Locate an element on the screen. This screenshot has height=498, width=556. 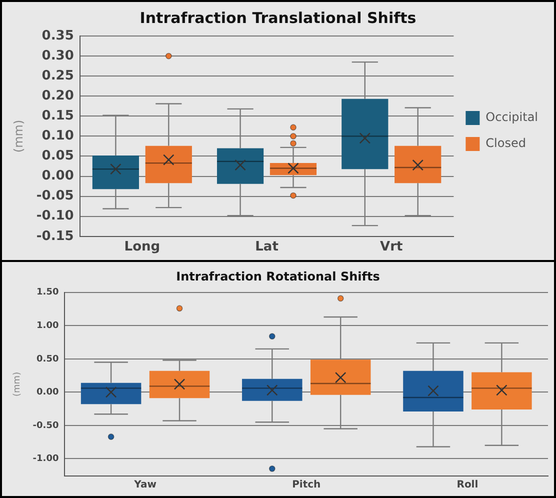
chart-title: Intrafraction Rotational Shifts is located at coordinates (278, 276).